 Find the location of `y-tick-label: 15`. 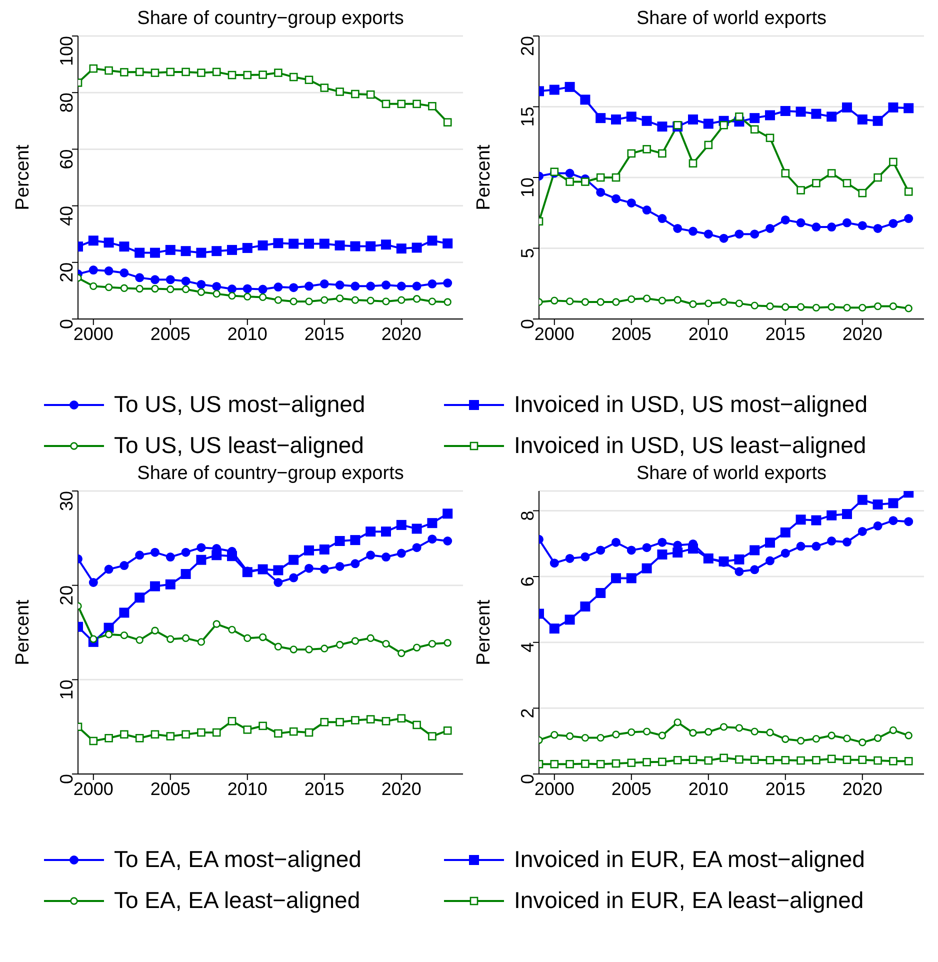

y-tick-label: 15 is located at coordinates (527, 116).